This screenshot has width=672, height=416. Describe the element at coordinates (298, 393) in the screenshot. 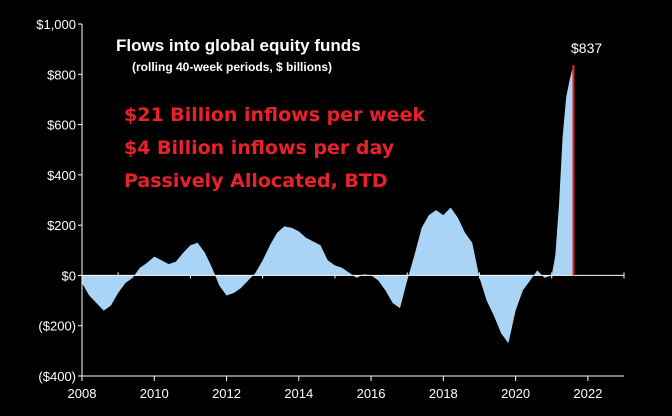

I see `x-tick-label: 2014` at that location.